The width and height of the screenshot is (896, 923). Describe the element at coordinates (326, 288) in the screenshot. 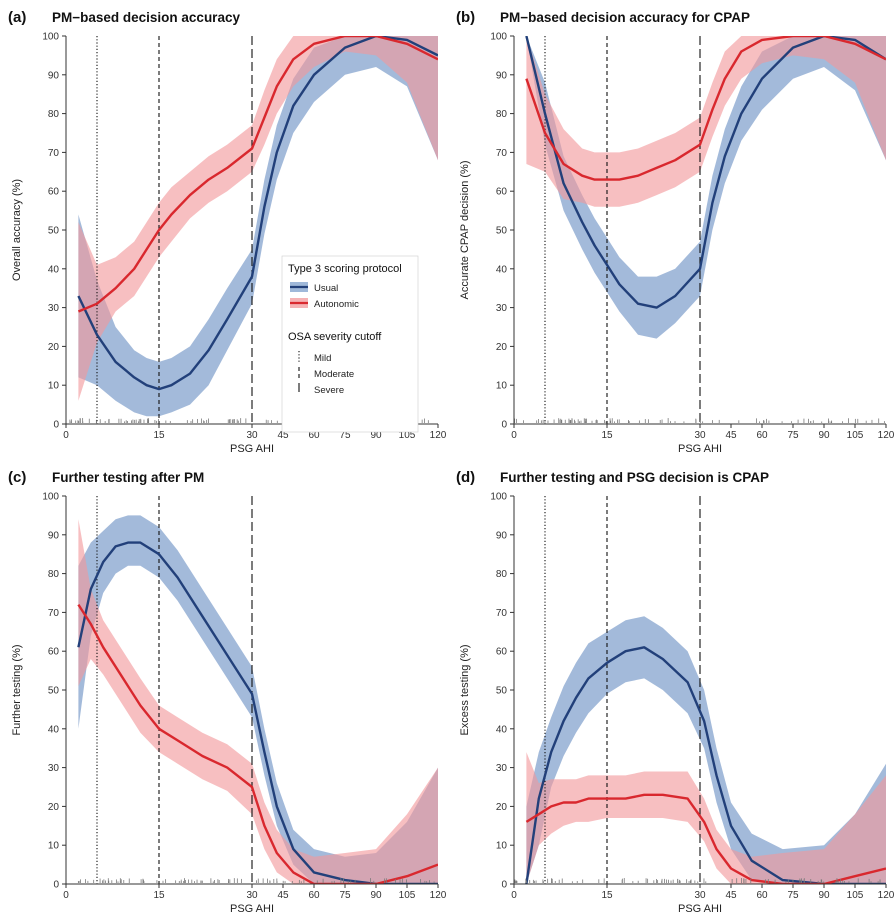

I see `legend-entry: Usual` at that location.